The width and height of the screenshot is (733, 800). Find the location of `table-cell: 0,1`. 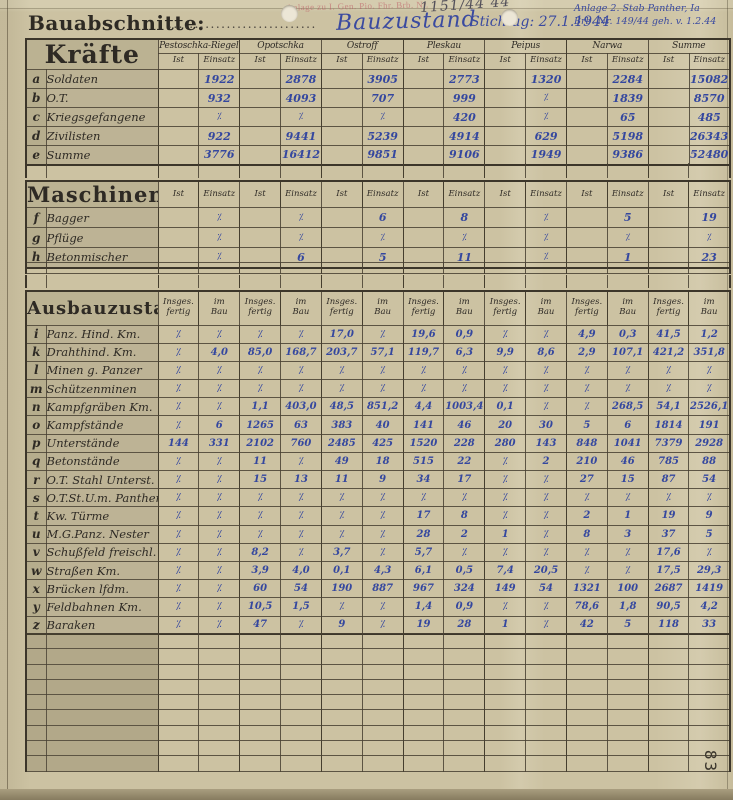

table-cell: 0,1 is located at coordinates (341, 570).